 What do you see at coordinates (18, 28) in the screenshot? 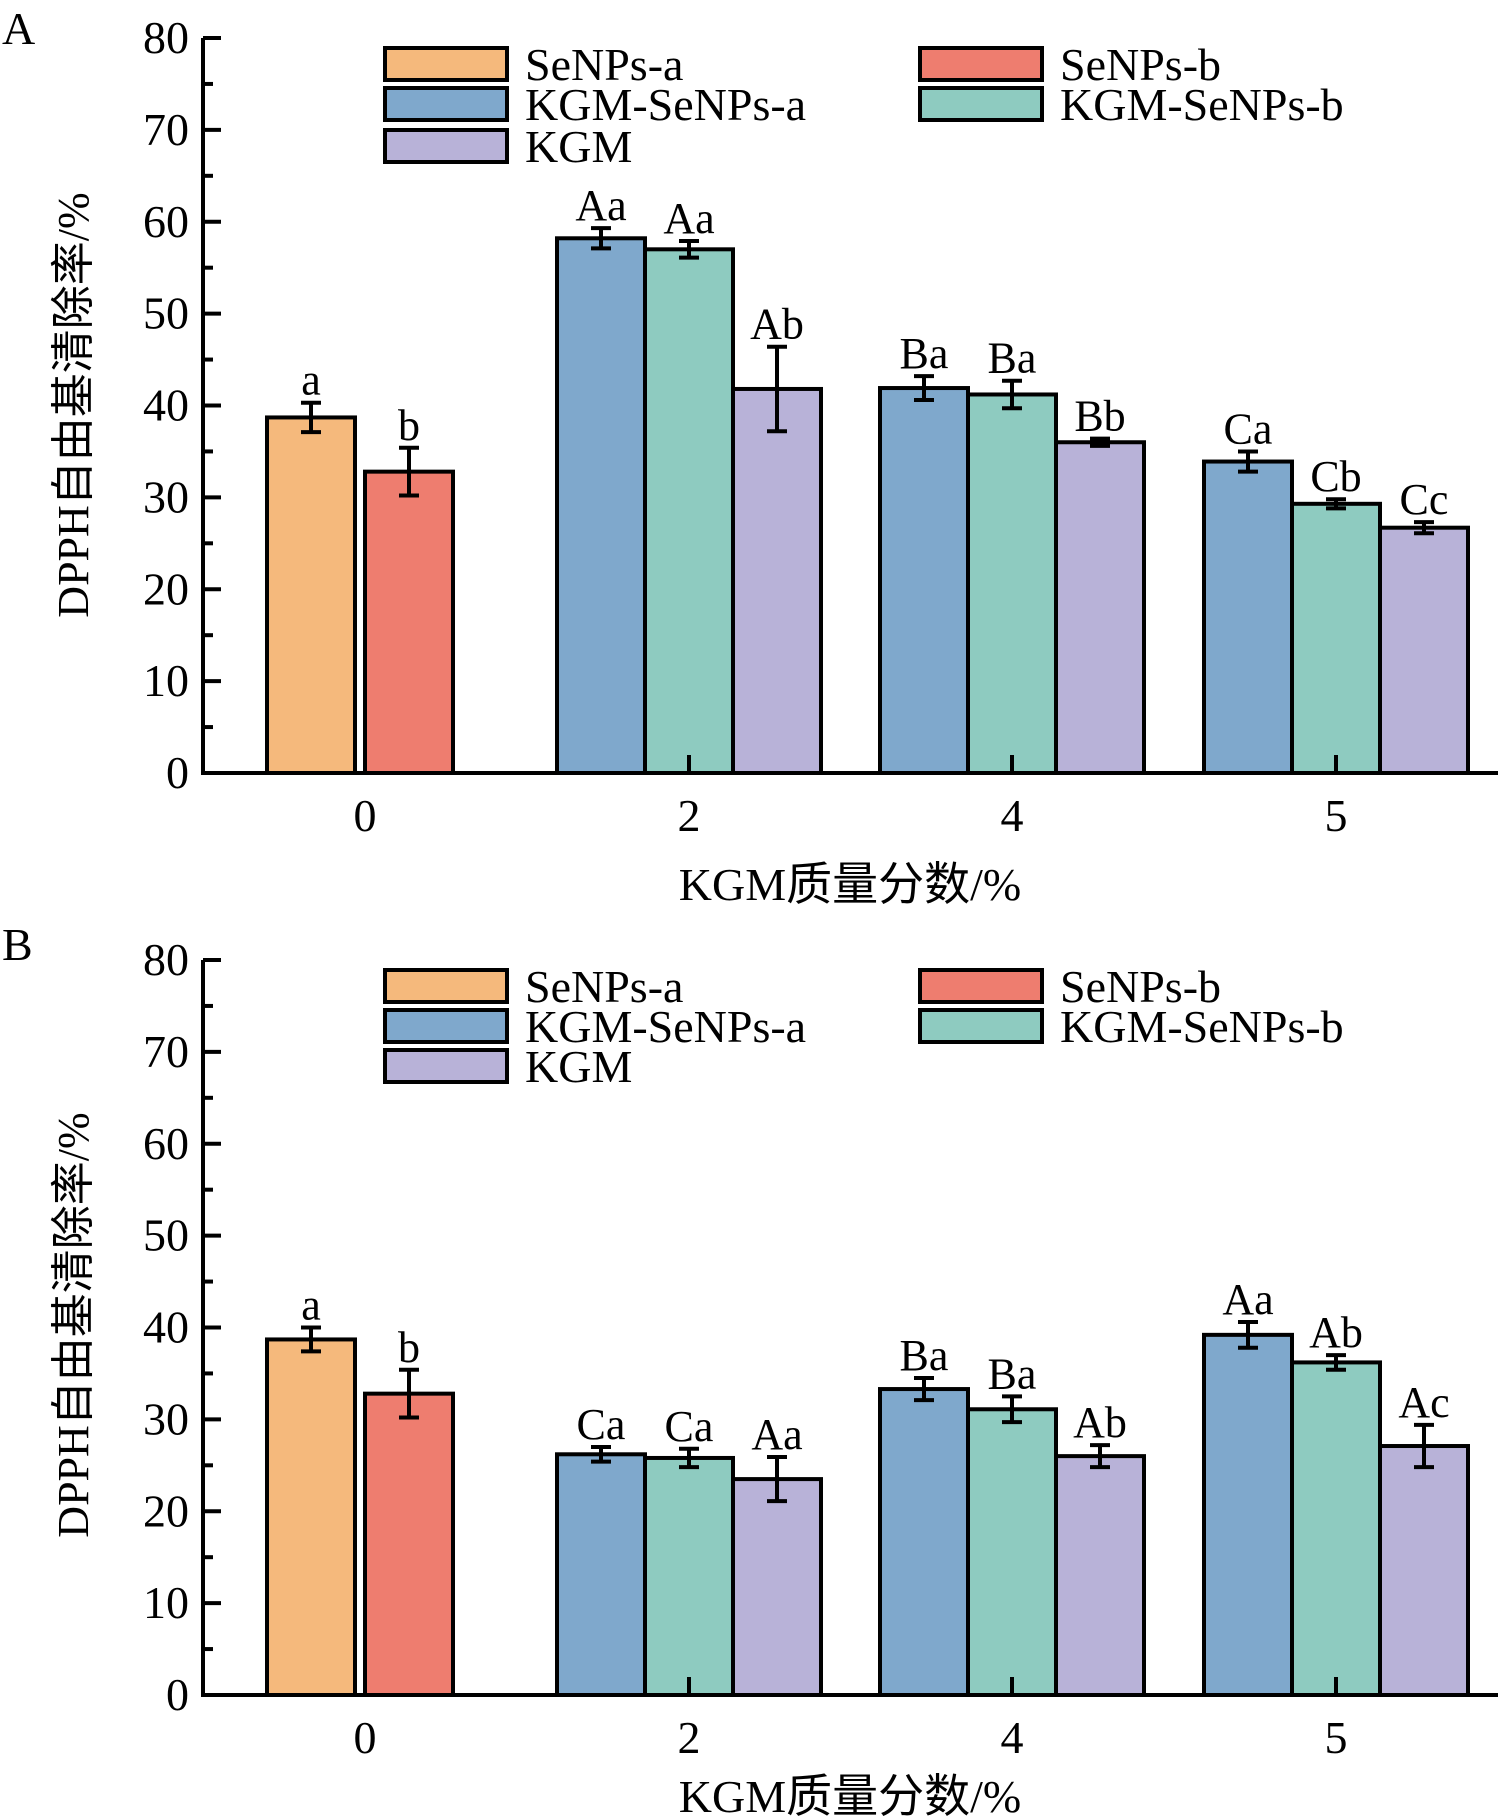
I see `panel-a-letter: A` at bounding box center [18, 28].